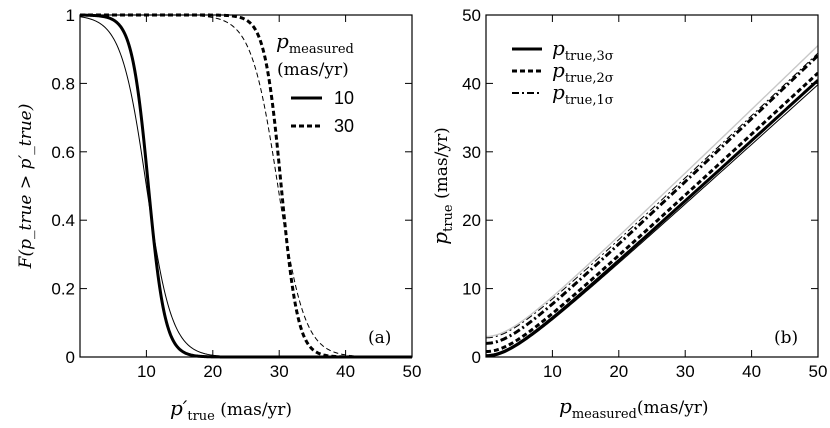  Describe the element at coordinates (471, 152) in the screenshot. I see `y-tick-label: 30` at that location.